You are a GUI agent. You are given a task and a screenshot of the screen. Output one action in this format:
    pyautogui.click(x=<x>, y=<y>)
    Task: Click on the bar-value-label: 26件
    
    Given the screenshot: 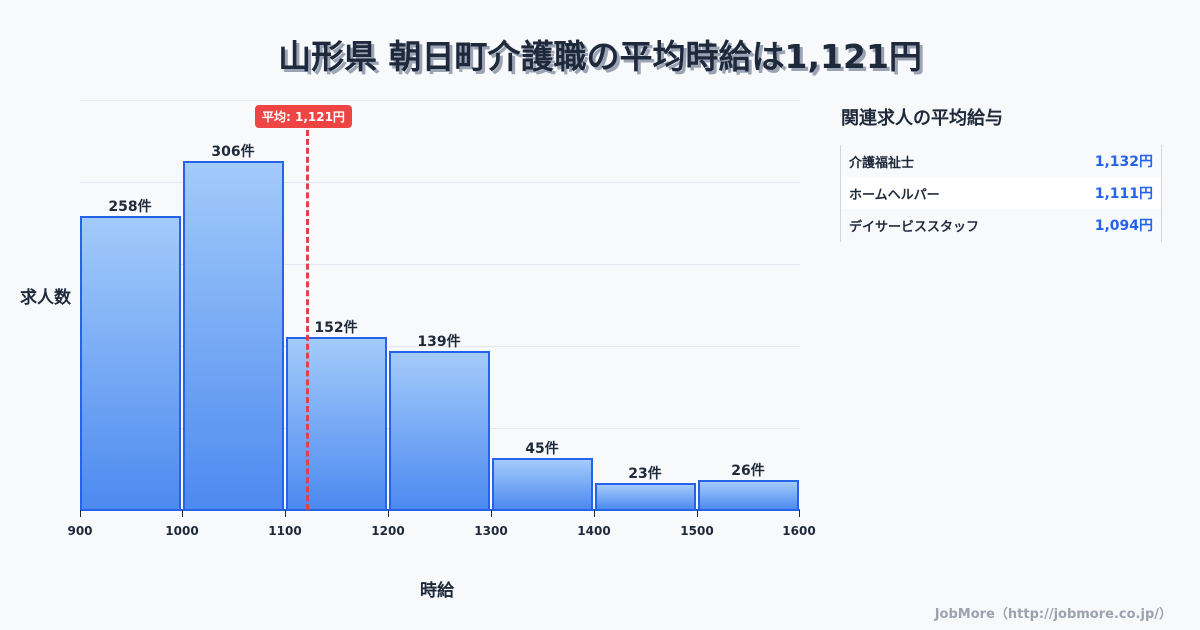 What is the action you would take?
    pyautogui.click(x=748, y=471)
    